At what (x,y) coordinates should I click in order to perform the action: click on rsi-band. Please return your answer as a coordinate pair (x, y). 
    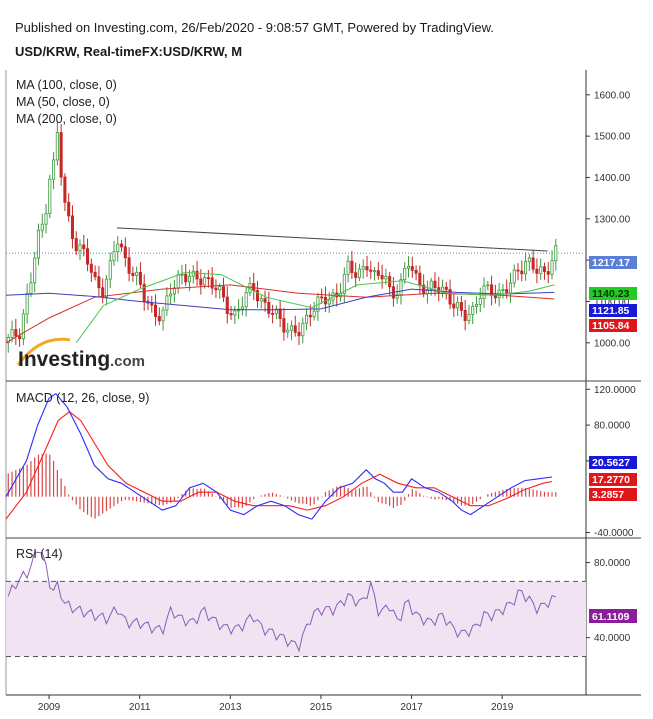
    Looking at the image, I should click on (296, 619).